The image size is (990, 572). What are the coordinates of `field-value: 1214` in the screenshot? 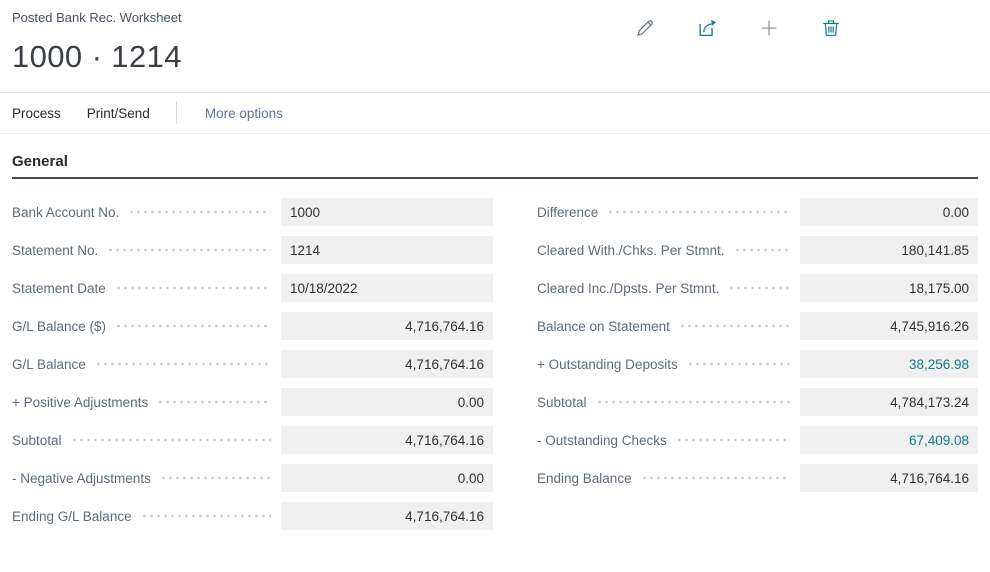 It's located at (305, 250).